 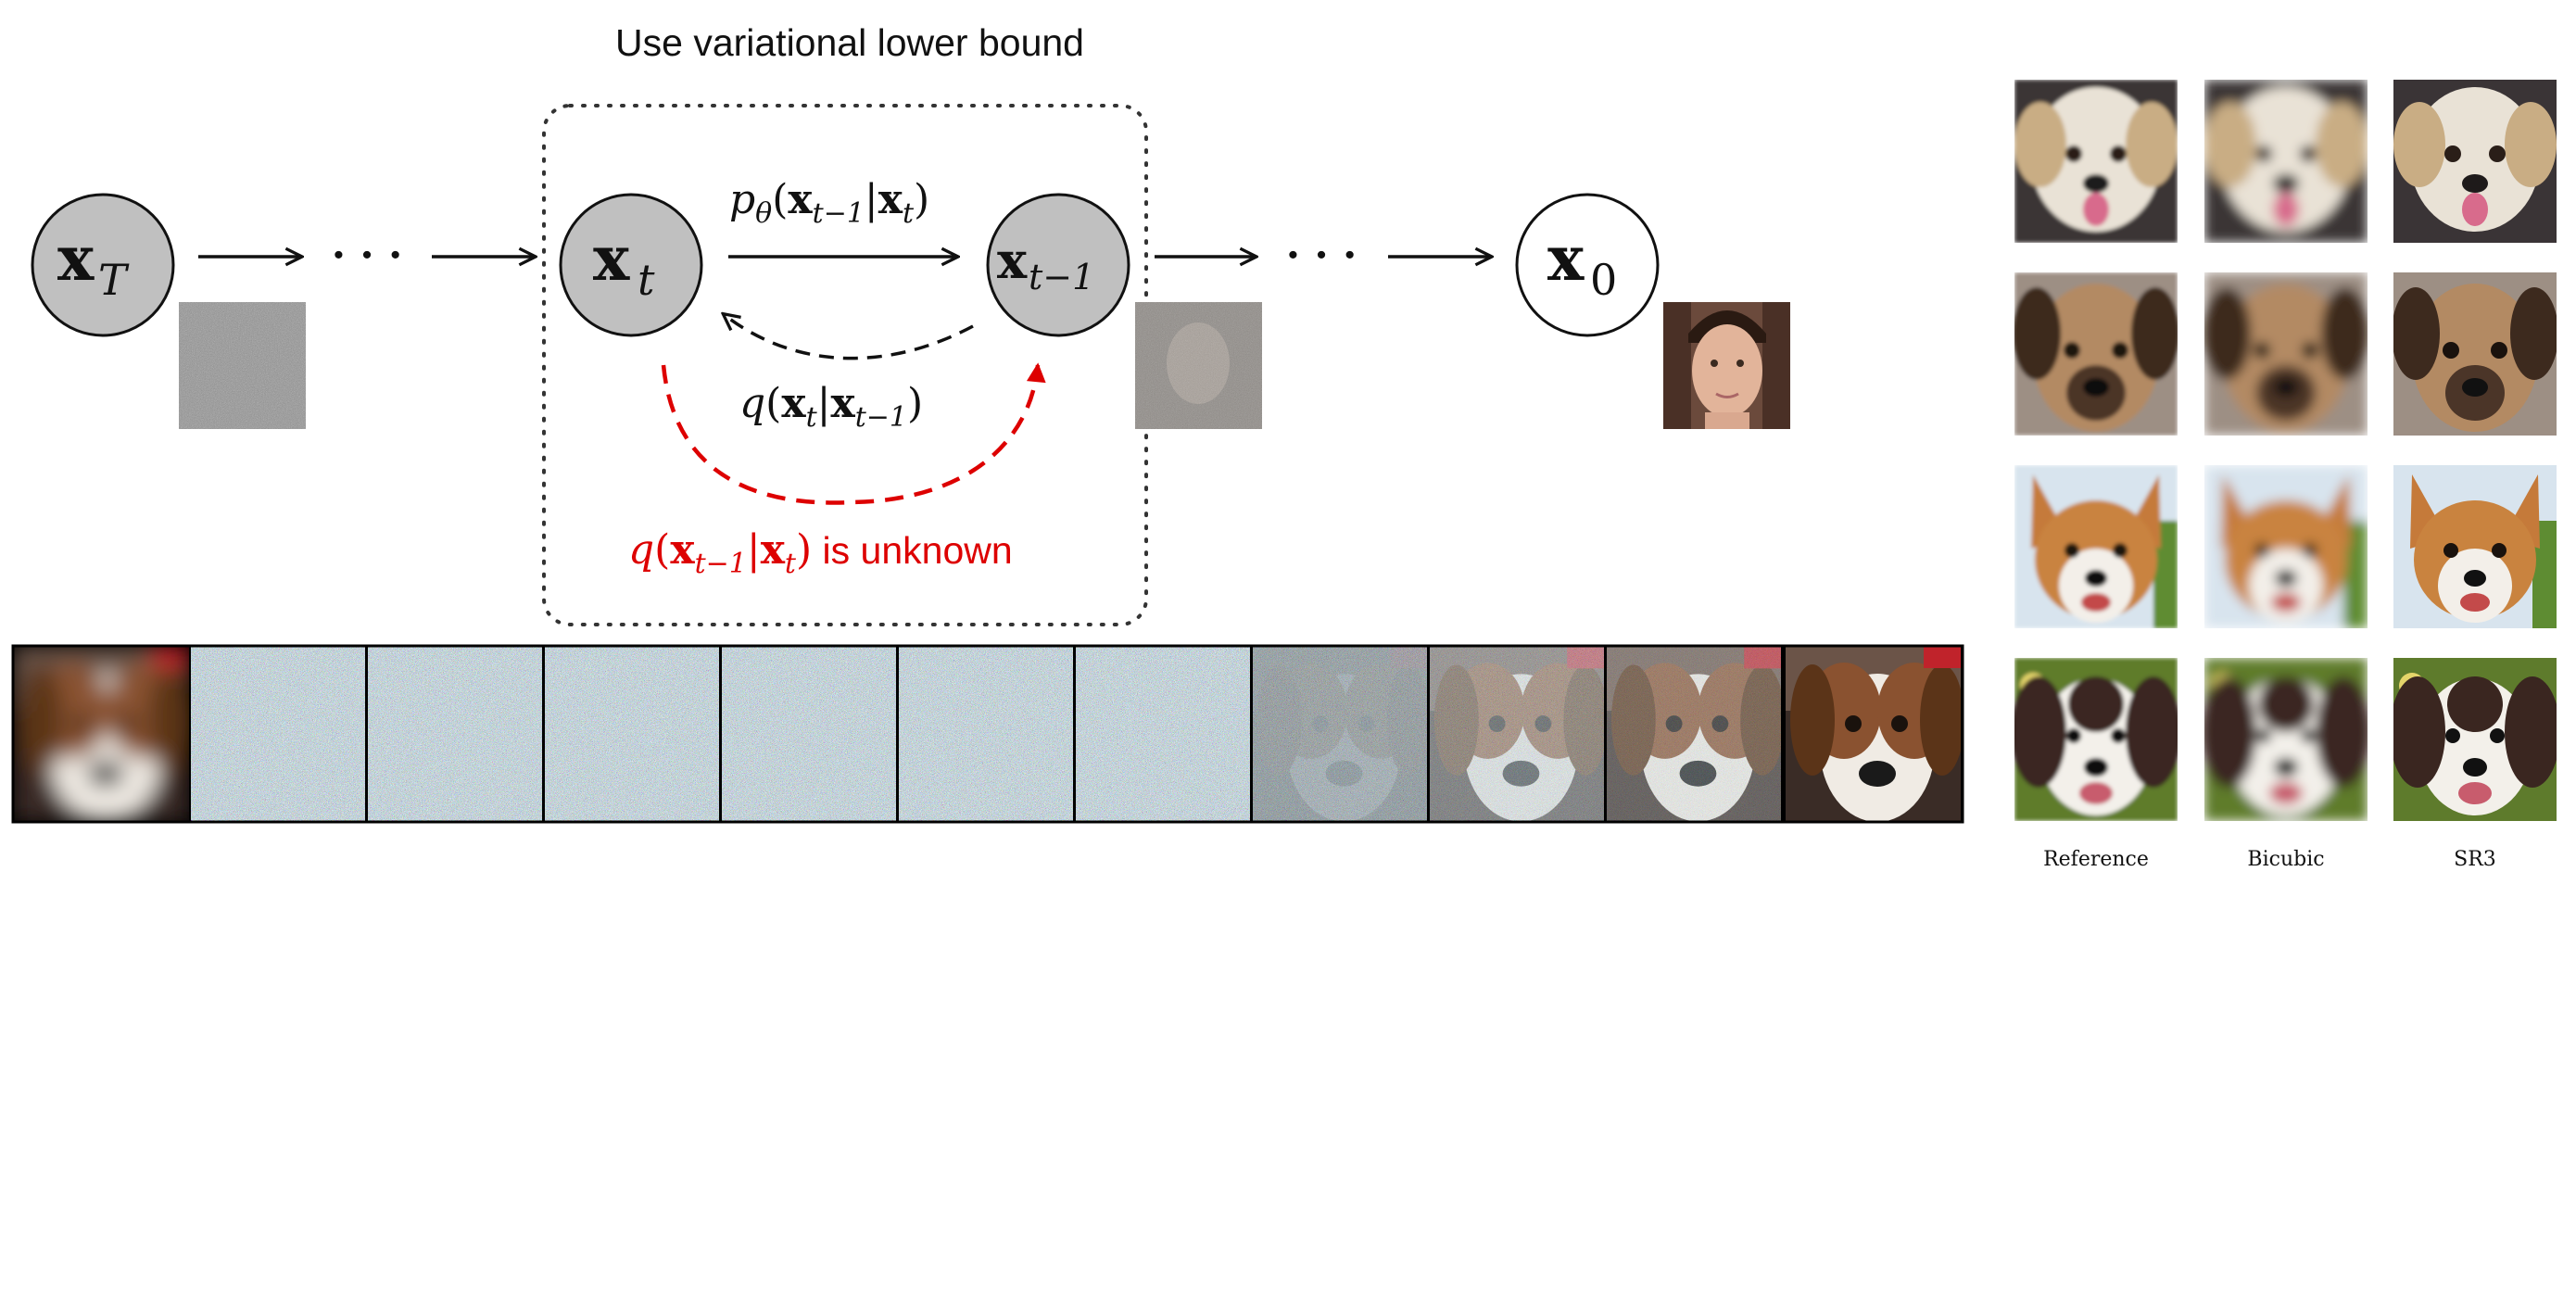 I want to click on sr-row1-bicubic, so click(x=2286, y=161).